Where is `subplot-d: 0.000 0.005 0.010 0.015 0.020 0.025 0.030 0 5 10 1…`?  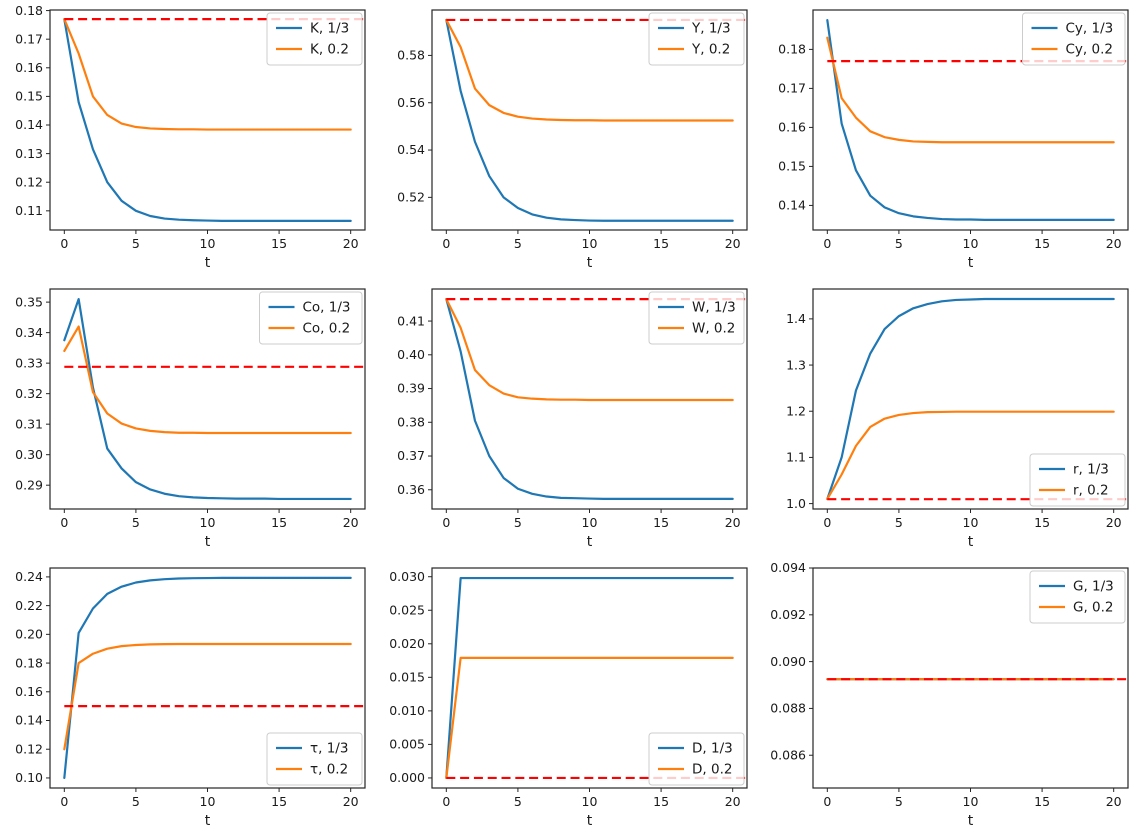 subplot-d: 0.000 0.005 0.010 0.015 0.020 0.025 0.030 0 5 10 1… is located at coordinates (572, 697).